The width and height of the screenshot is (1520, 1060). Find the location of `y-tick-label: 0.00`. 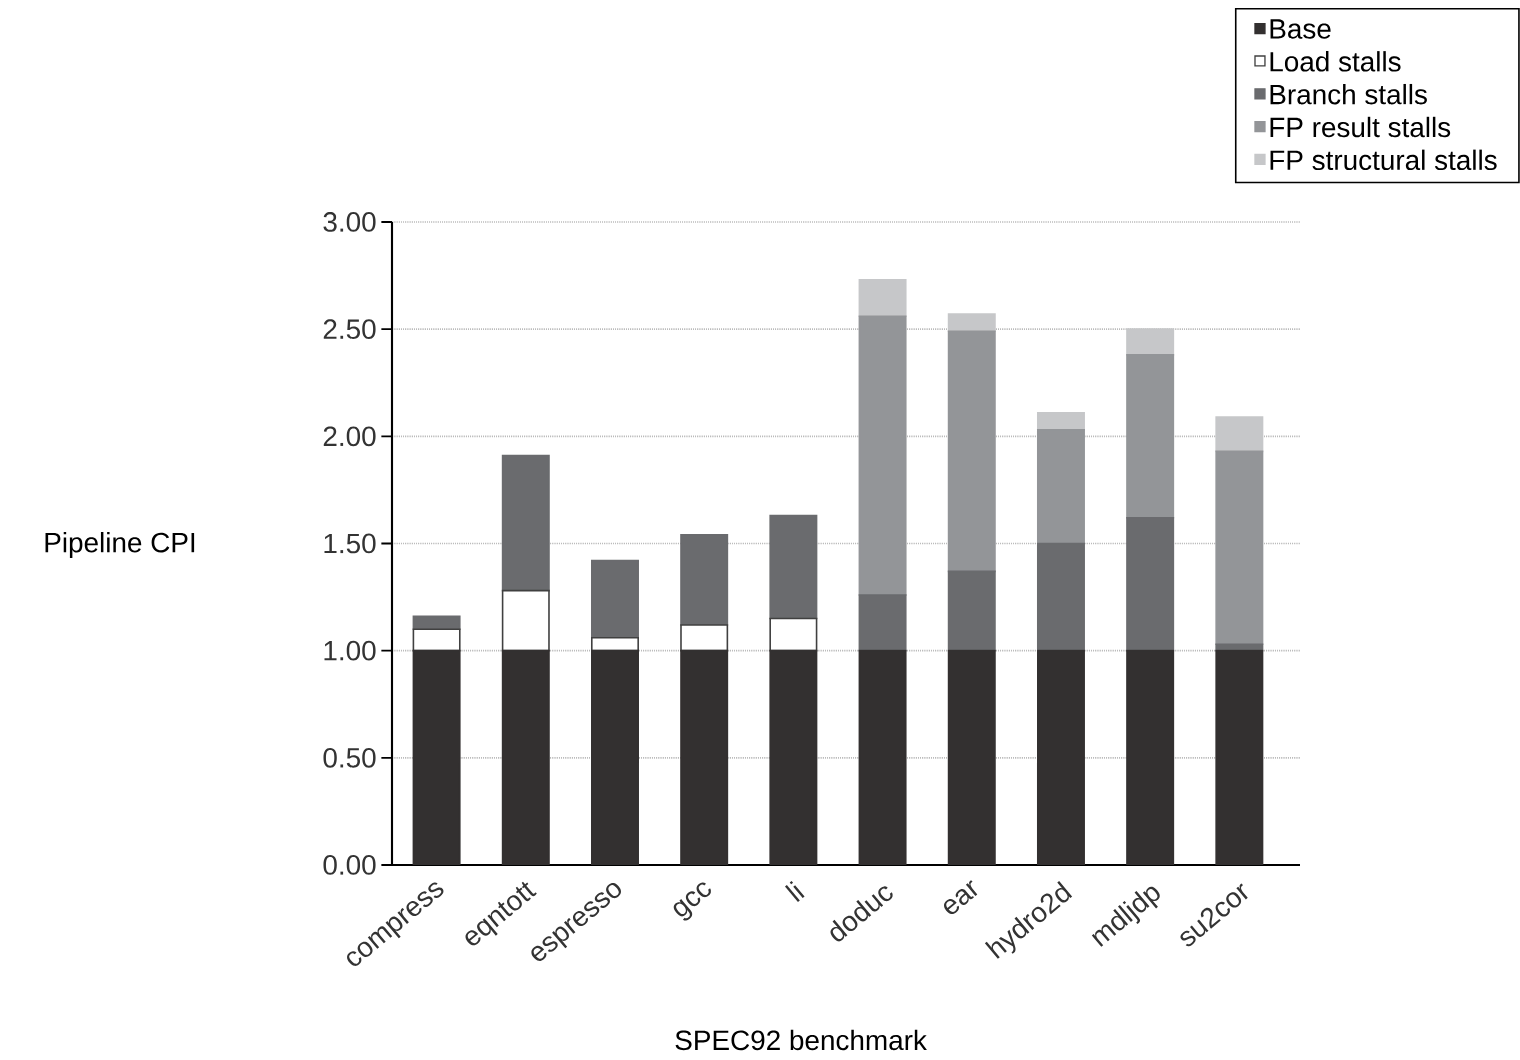

y-tick-label: 0.00 is located at coordinates (349, 865).